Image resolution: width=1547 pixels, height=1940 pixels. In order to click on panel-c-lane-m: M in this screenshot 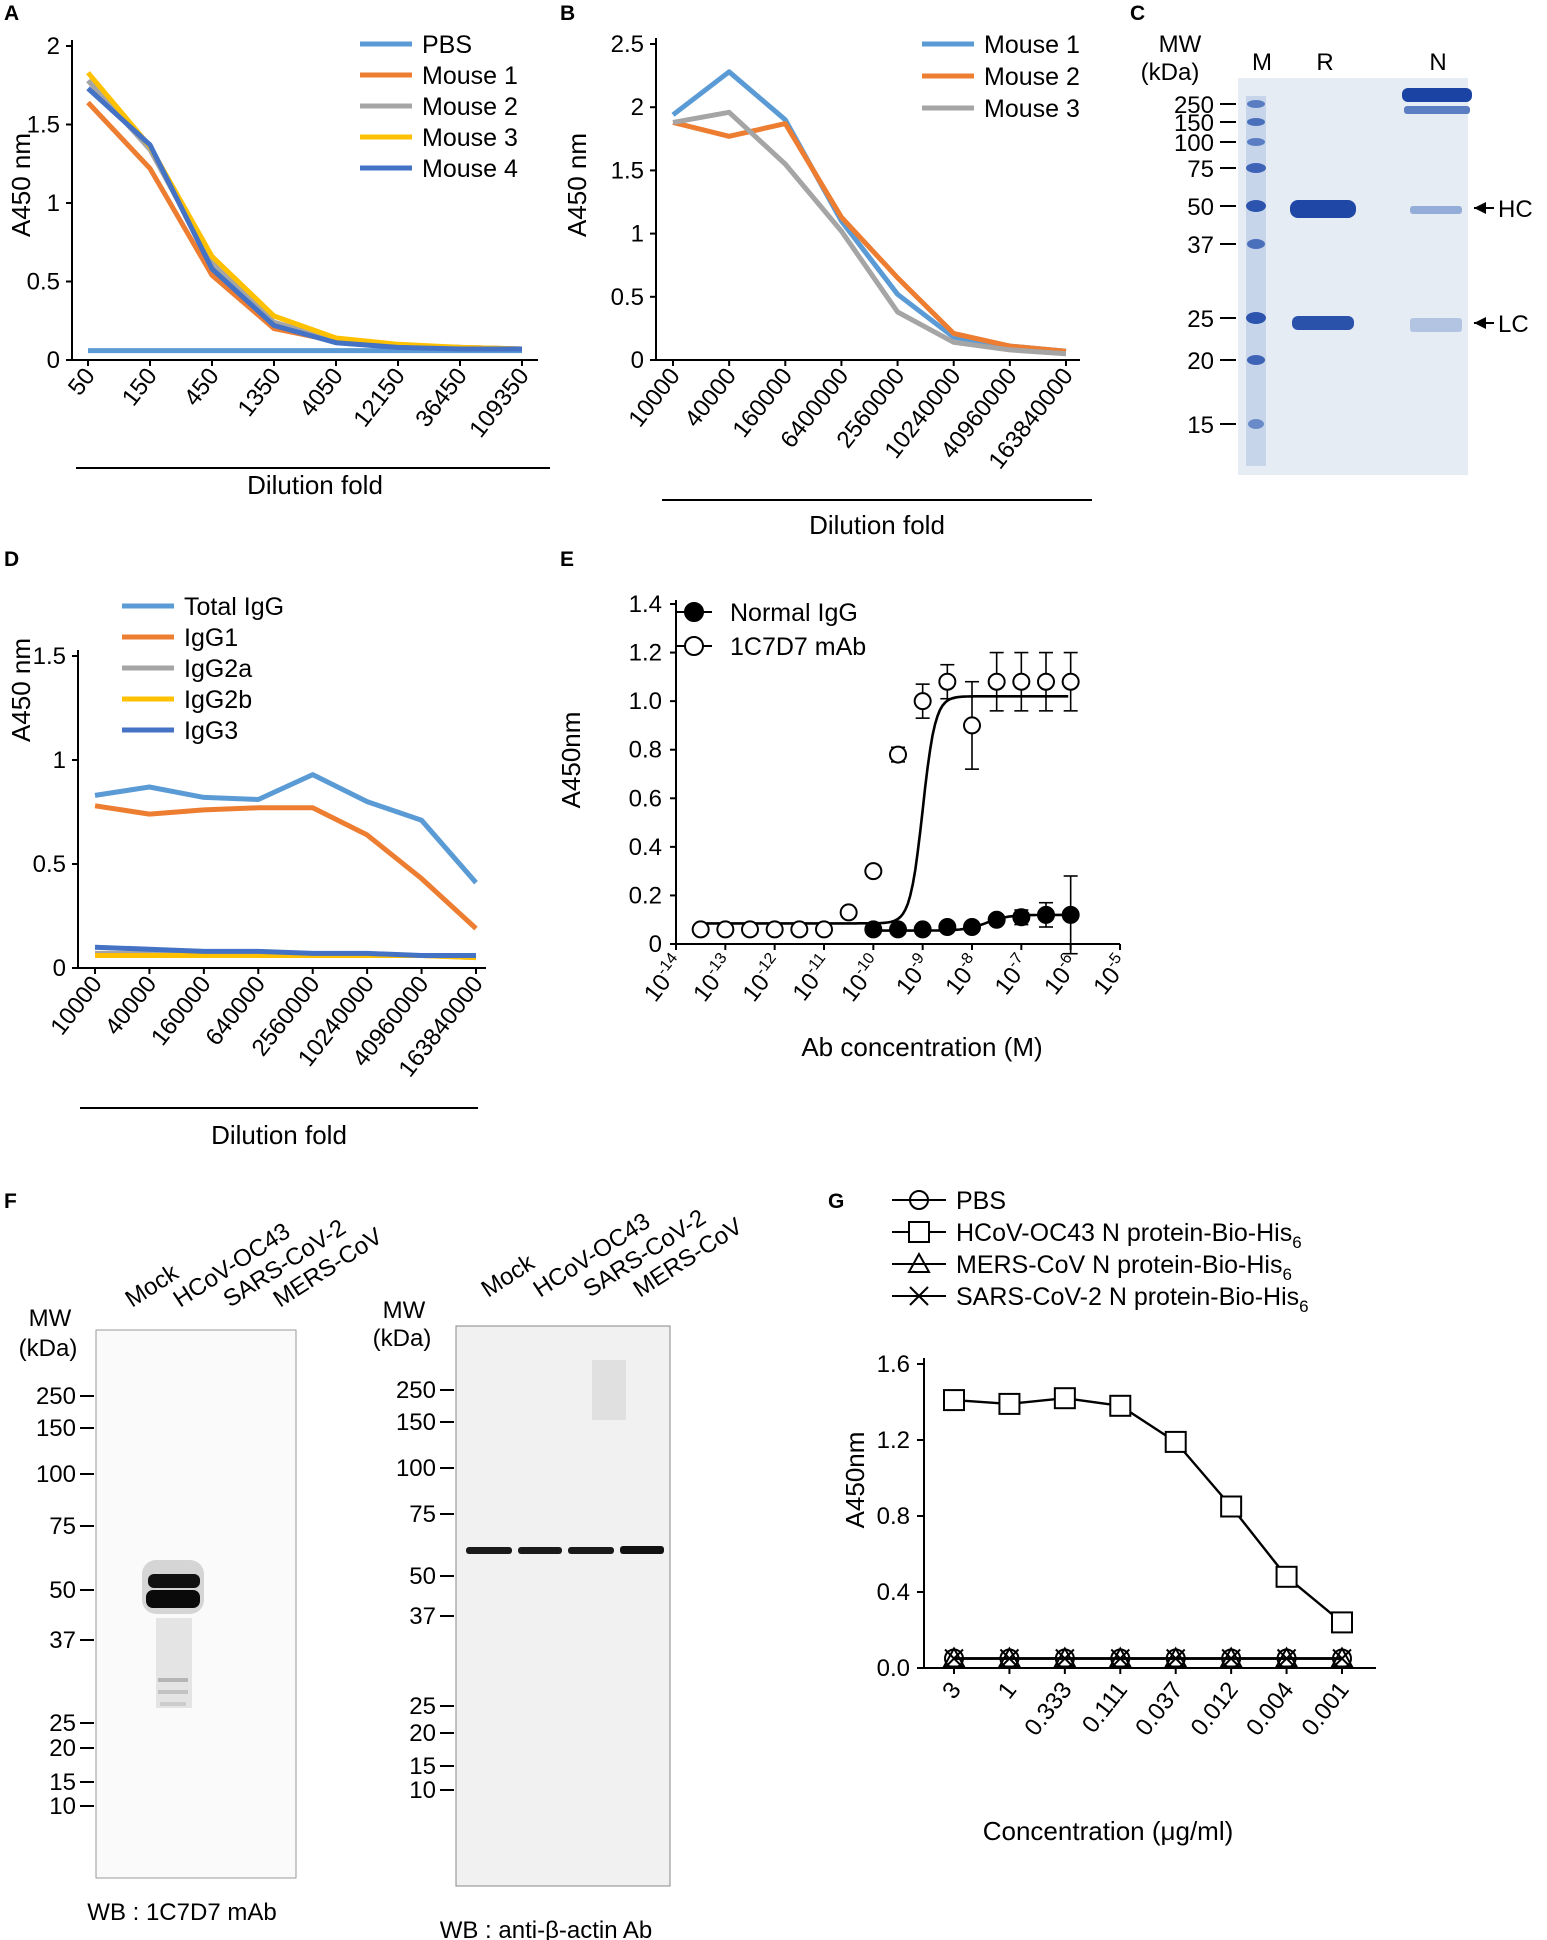, I will do `click(1262, 62)`.